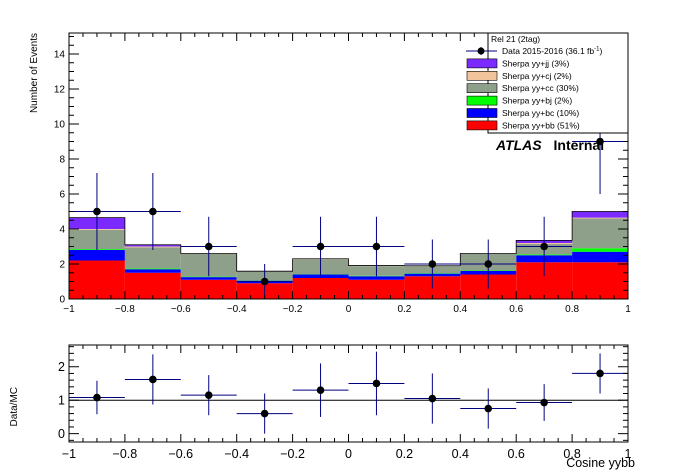  Describe the element at coordinates (460, 454) in the screenshot. I see `ratio-x-tick-label-8: 0.4` at that location.